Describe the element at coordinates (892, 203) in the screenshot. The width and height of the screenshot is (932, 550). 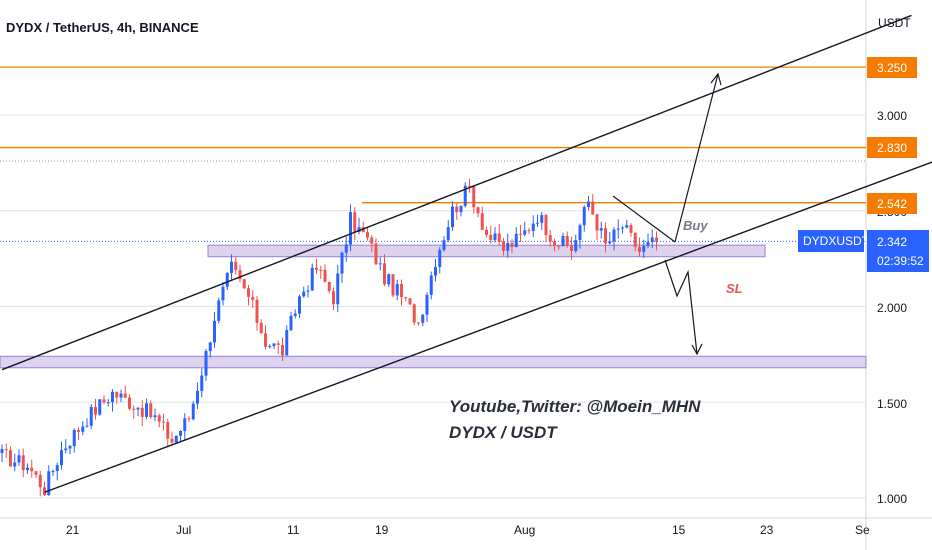
I see `level-tag-2542: 2.542` at that location.